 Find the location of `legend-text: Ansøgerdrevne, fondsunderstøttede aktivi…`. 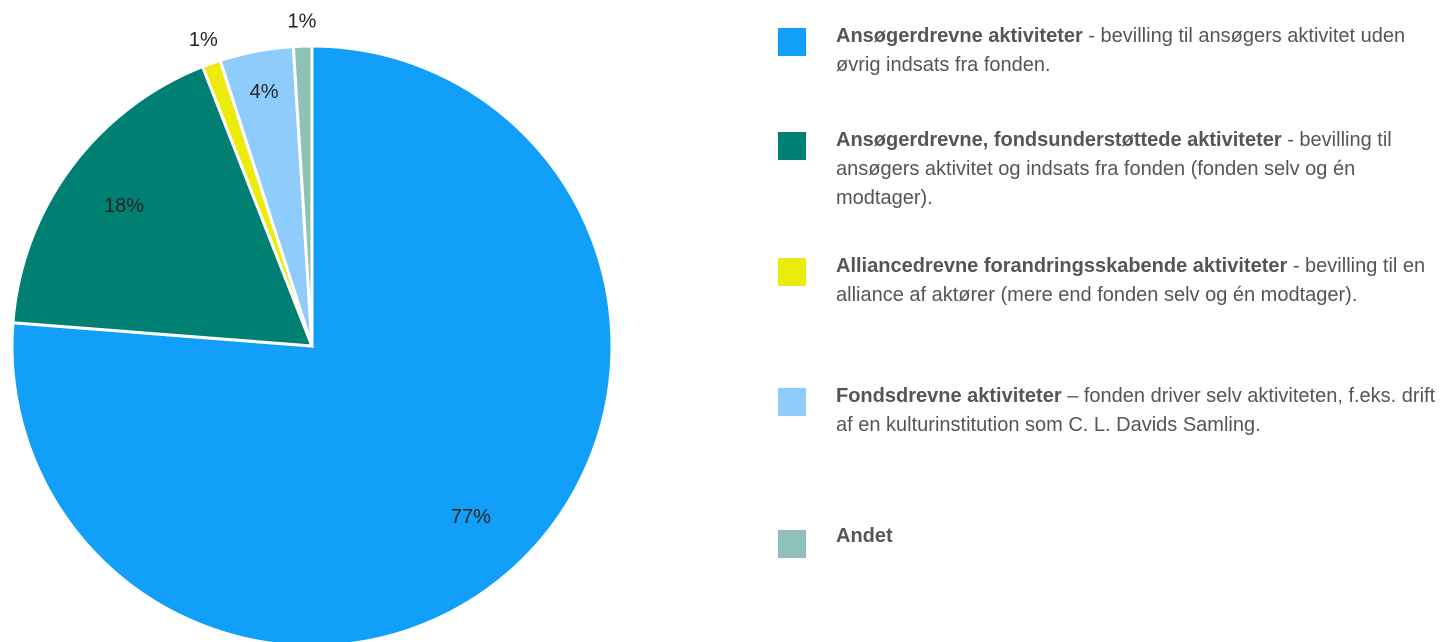

legend-text: Ansøgerdrevne, fondsunderstøttede aktivi… is located at coordinates (1141, 169).